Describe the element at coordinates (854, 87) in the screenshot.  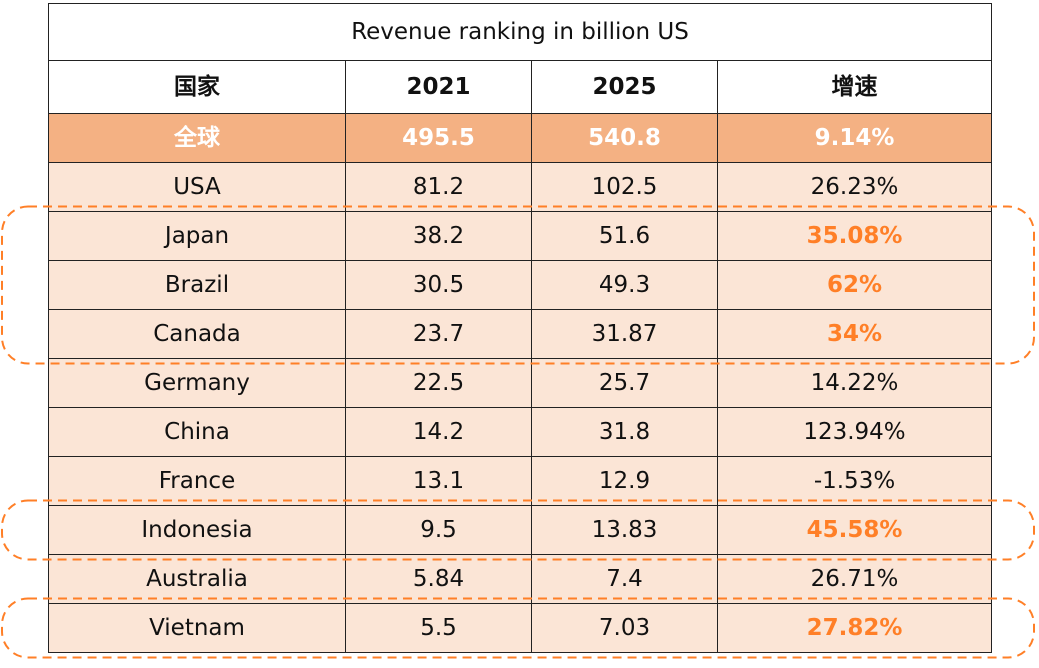
I see `header-growth: 增速` at that location.